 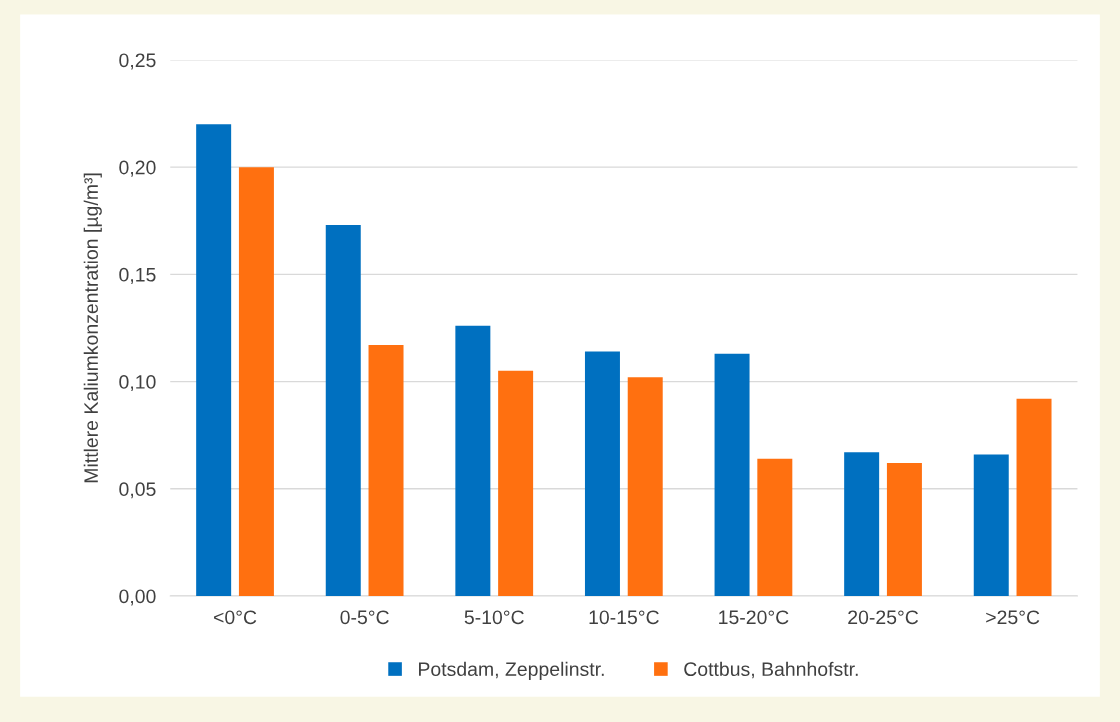 What do you see at coordinates (137, 61) in the screenshot?
I see `y-tick-label: 0,25` at bounding box center [137, 61].